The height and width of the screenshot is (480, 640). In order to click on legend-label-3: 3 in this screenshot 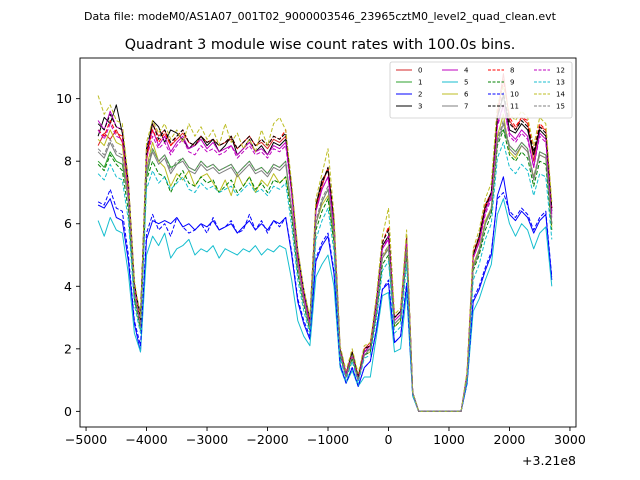, I will do `click(420, 107)`.